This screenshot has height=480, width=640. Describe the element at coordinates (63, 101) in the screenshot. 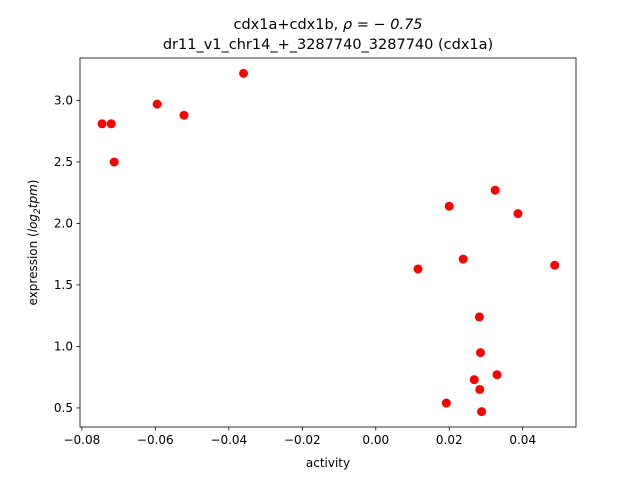

I see `y-tick-label: 3.0` at that location.